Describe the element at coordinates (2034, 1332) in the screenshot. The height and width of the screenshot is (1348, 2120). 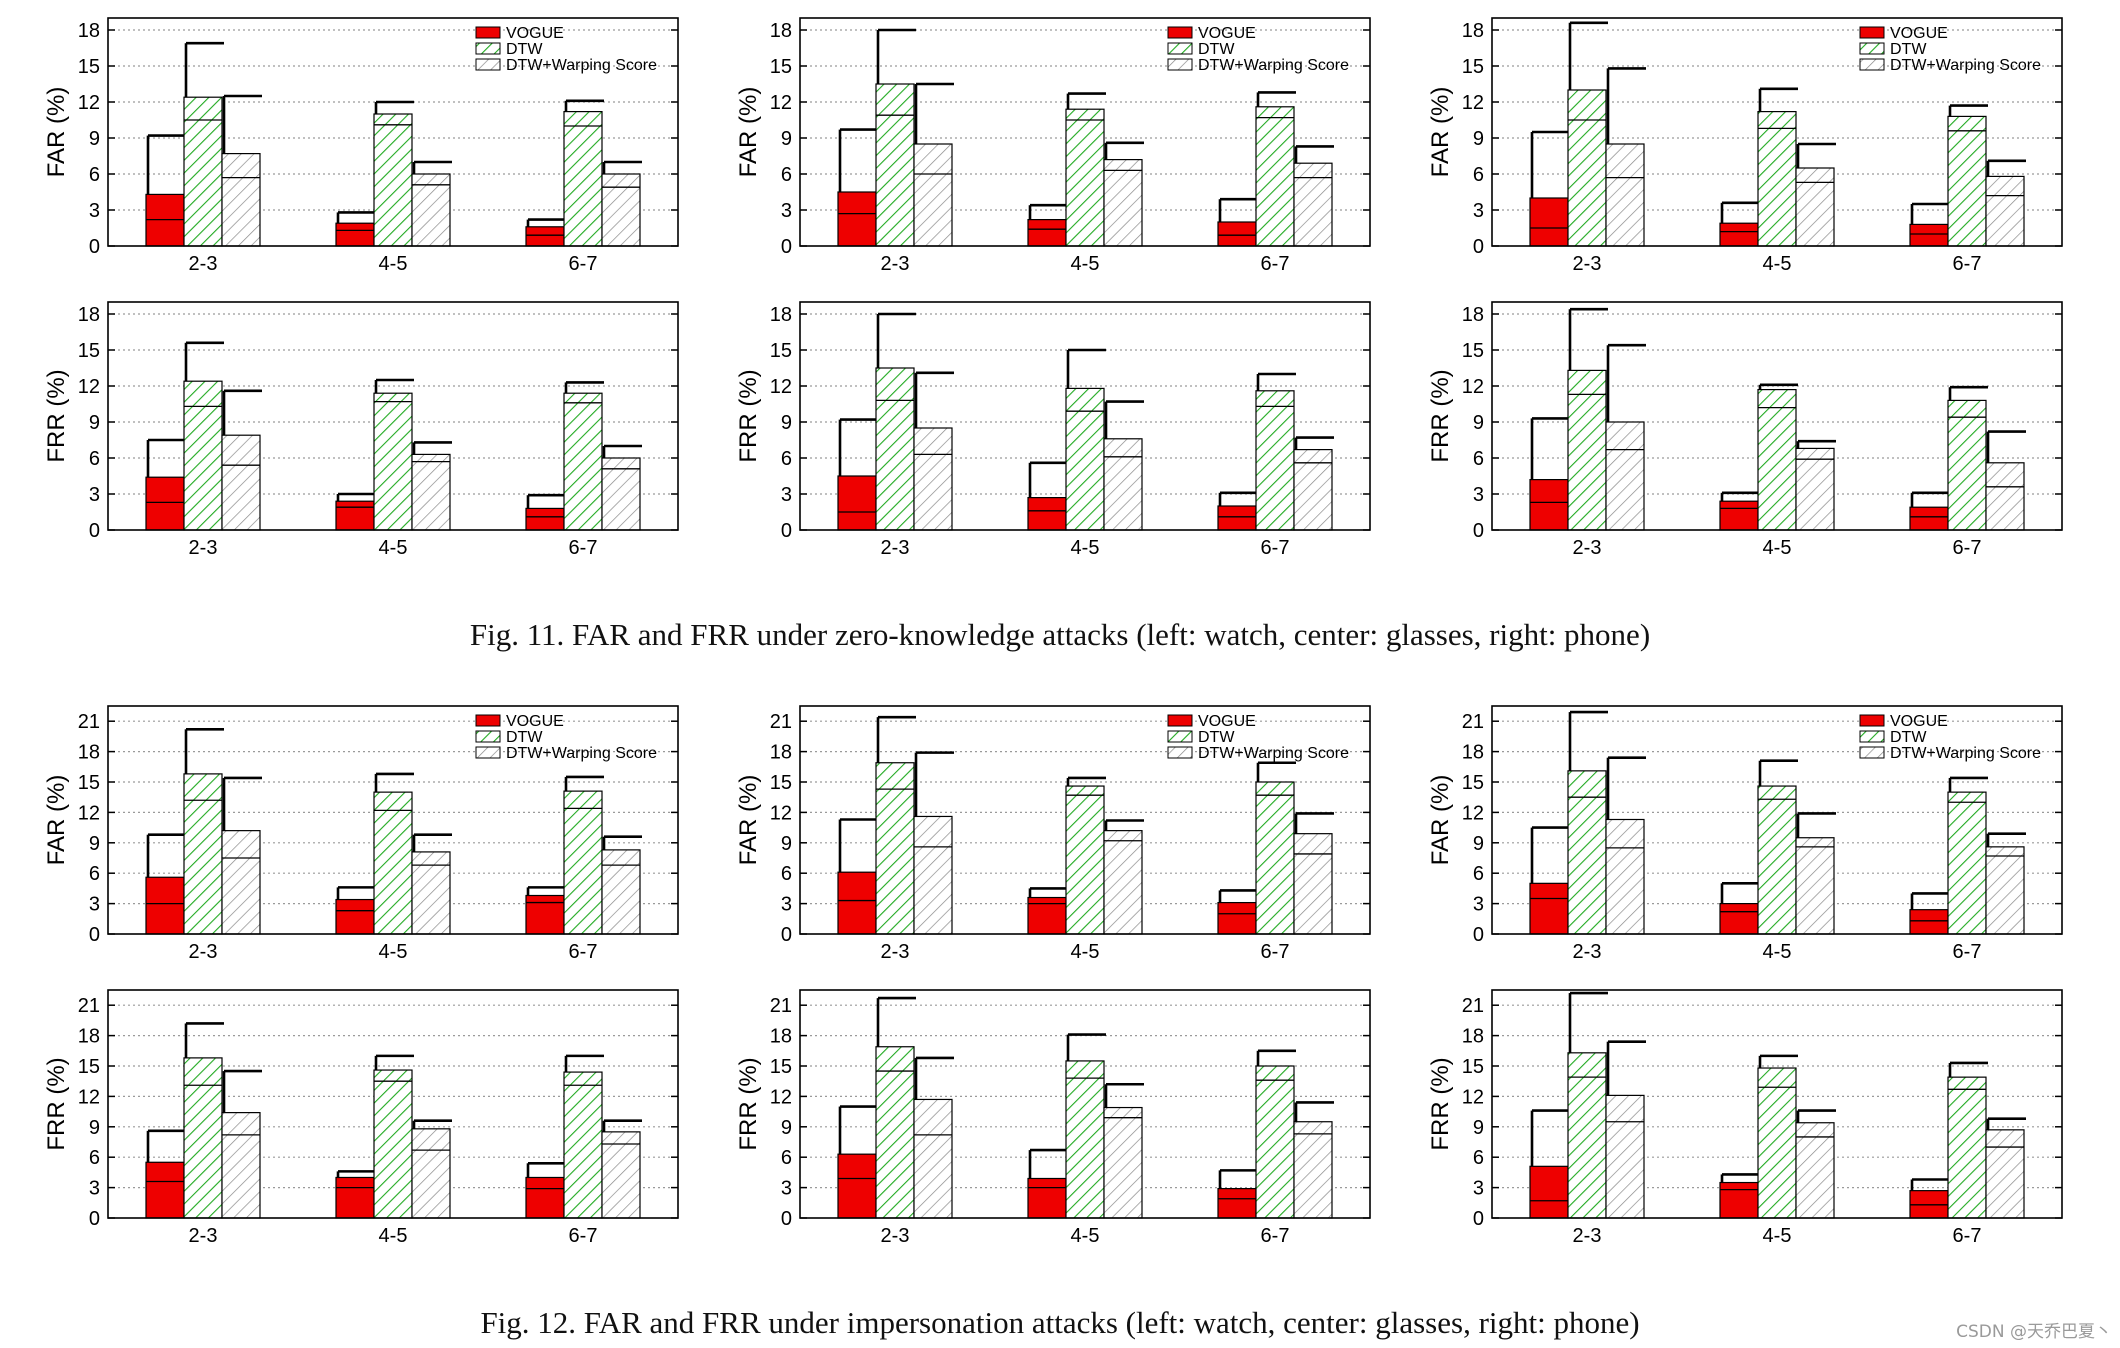
I see `watermark: CSDN @天乔巴夏丶` at that location.